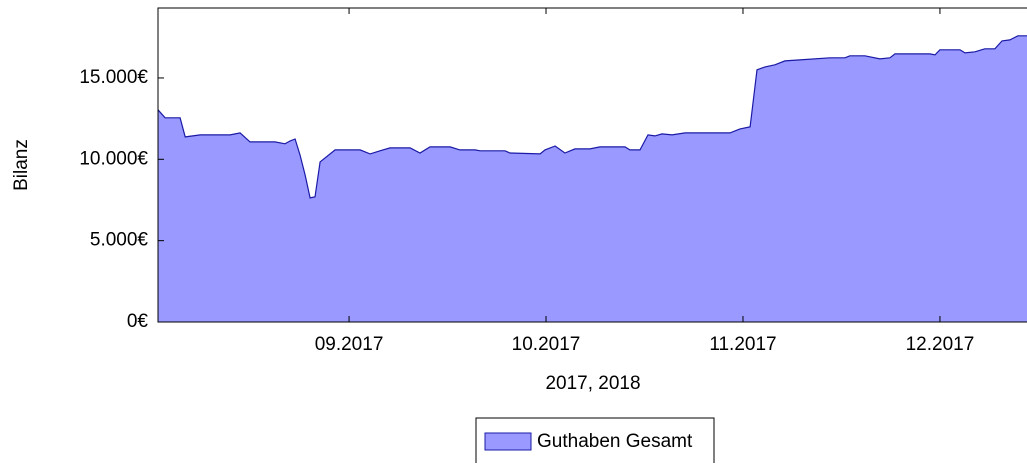 This screenshot has width=1027, height=468. Describe the element at coordinates (592, 383) in the screenshot. I see `x-axis-label: 2017, 2018` at that location.